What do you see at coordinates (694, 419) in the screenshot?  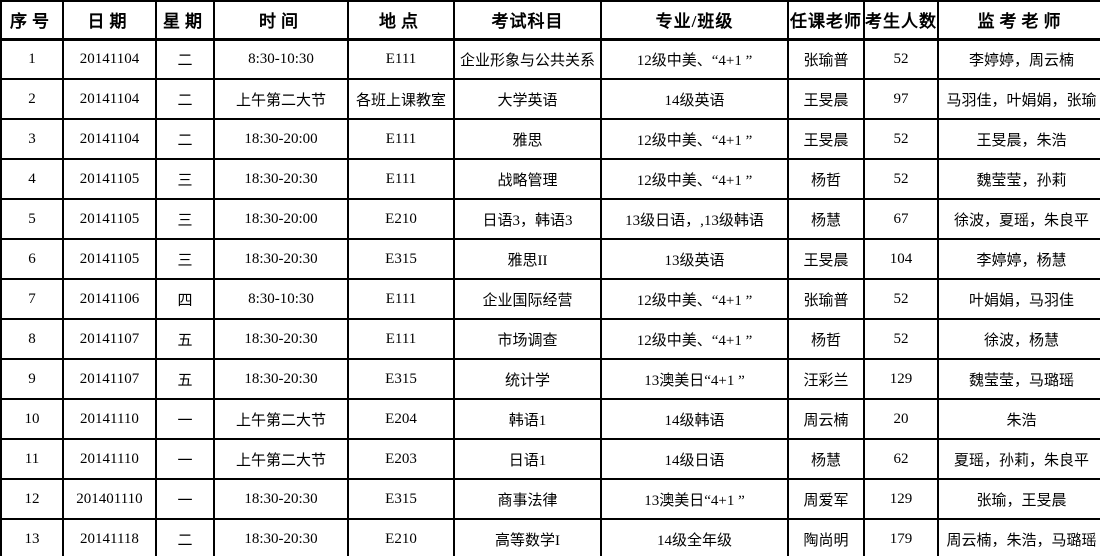 I see `cell-class: 14级韩语` at bounding box center [694, 419].